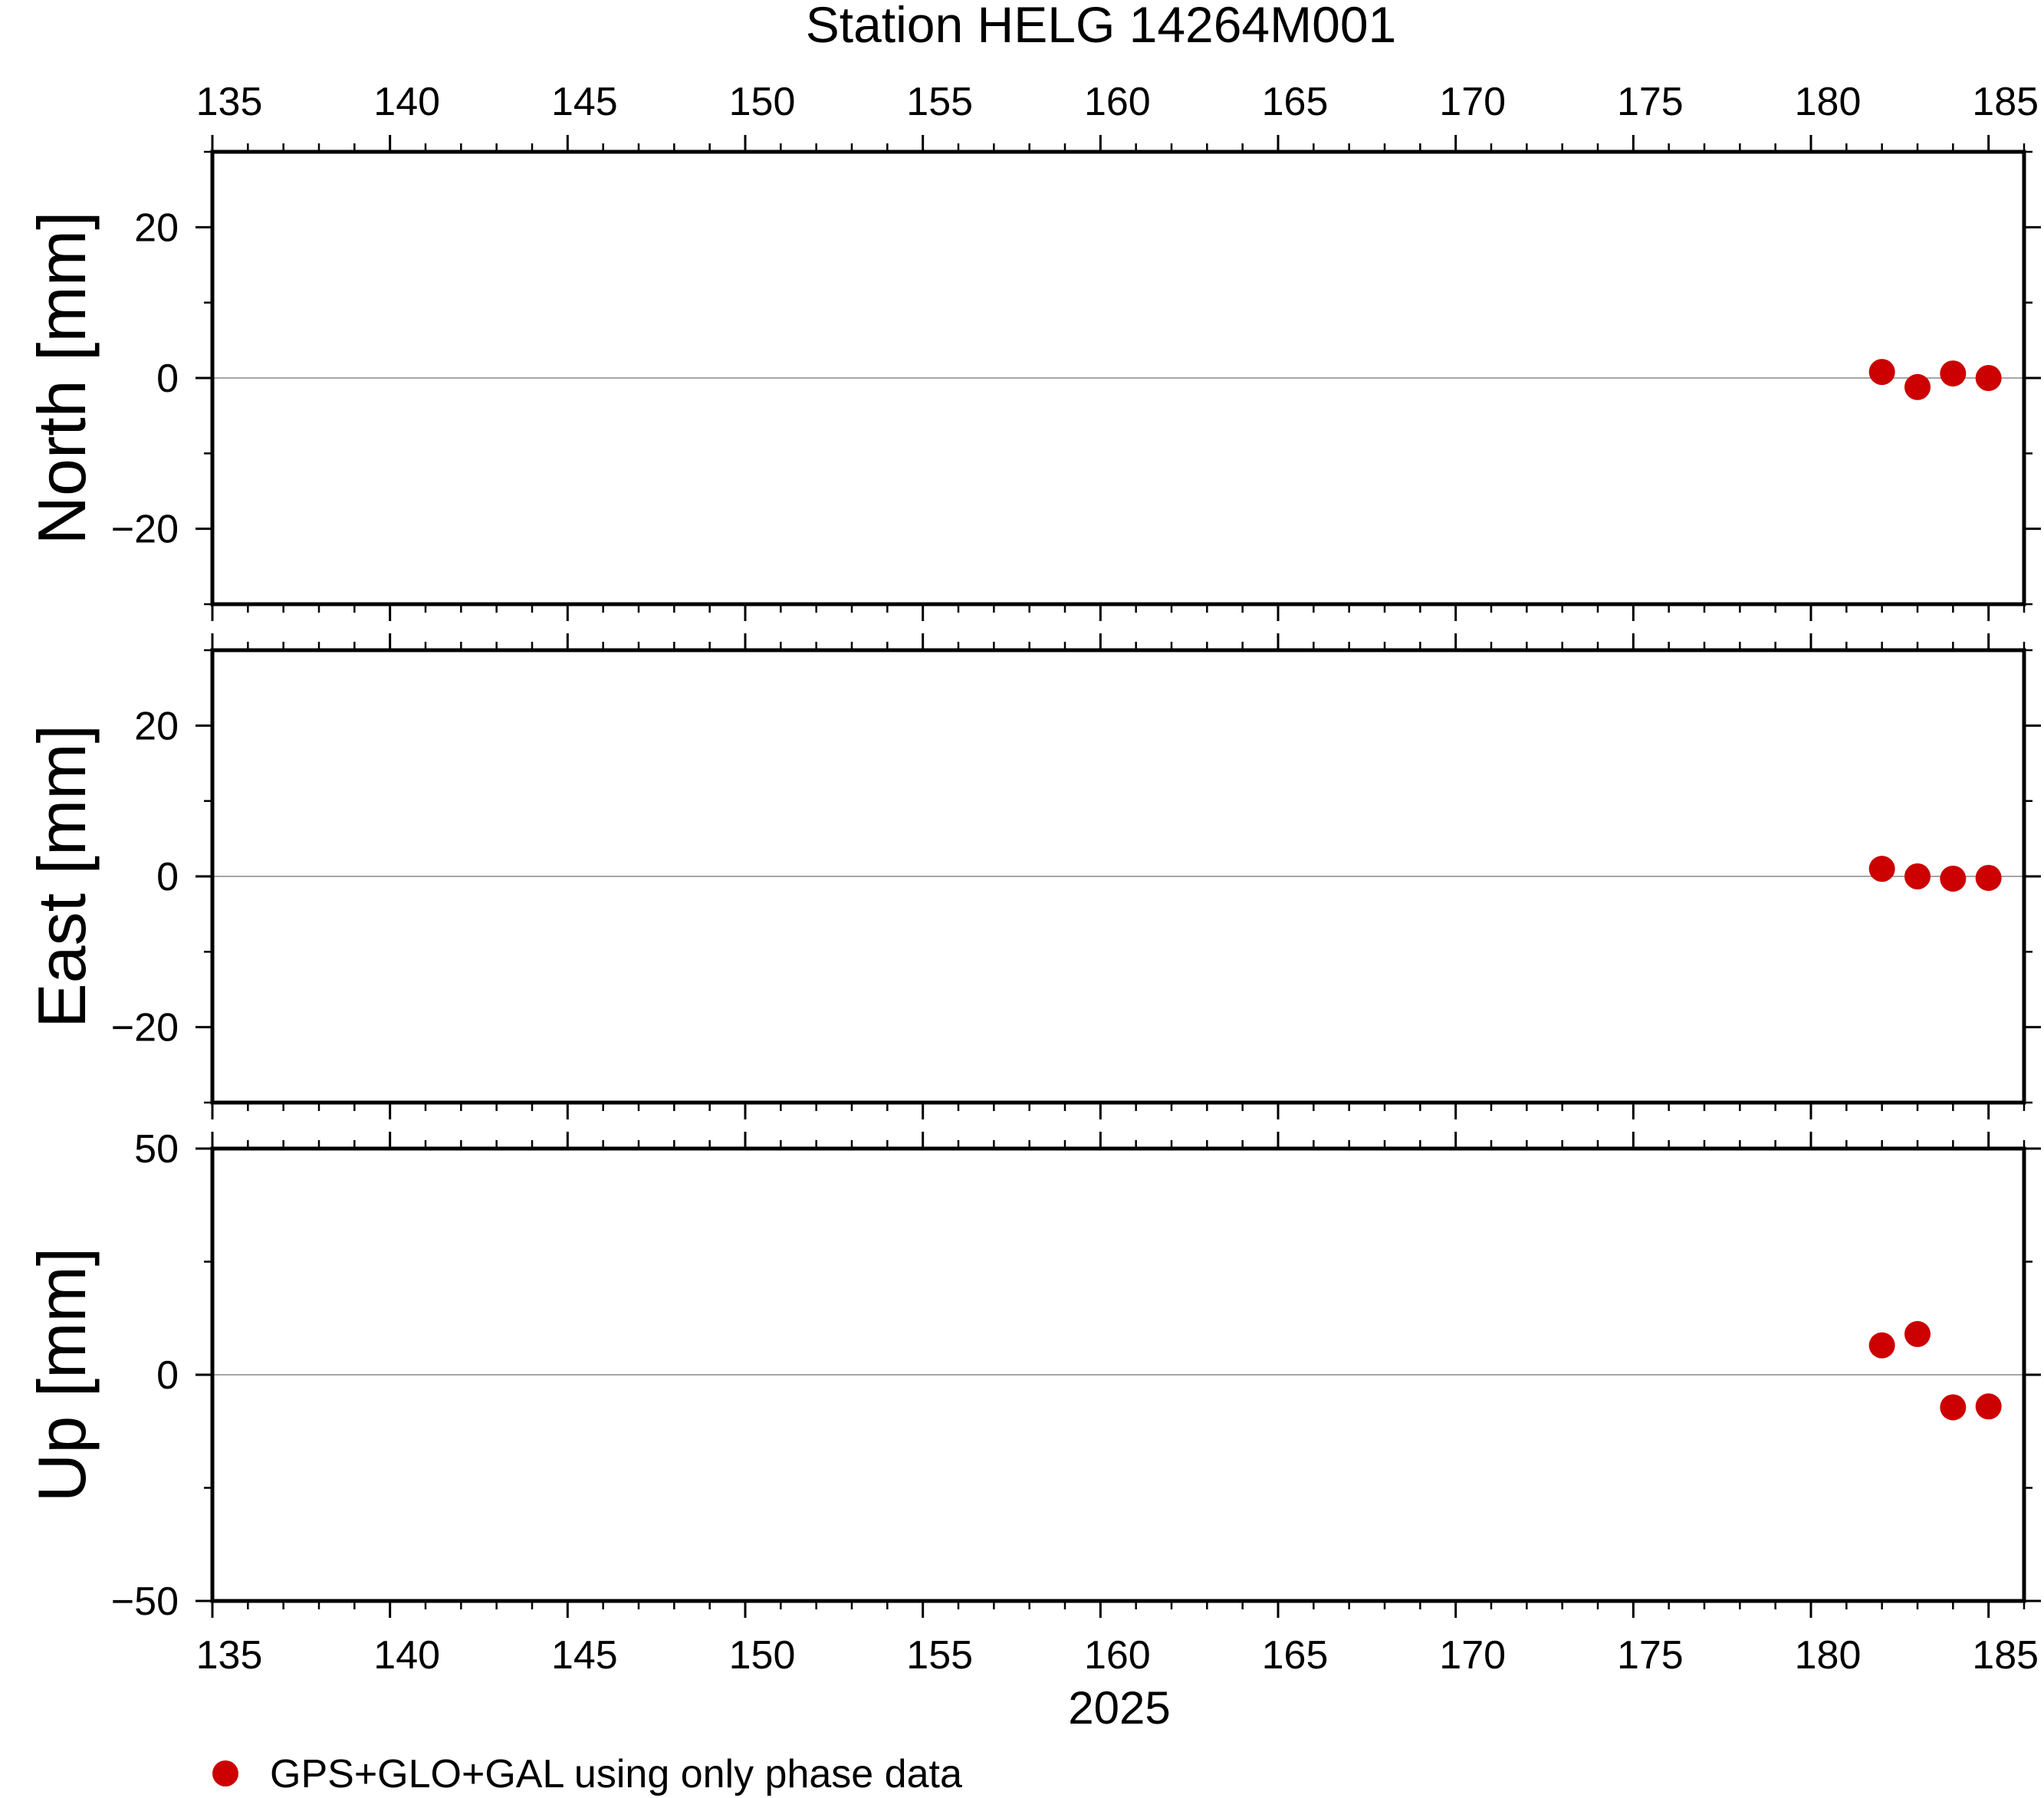 This screenshot has height=1798, width=2044. I want to click on x-tick-label-bottom: 155, so click(939, 1656).